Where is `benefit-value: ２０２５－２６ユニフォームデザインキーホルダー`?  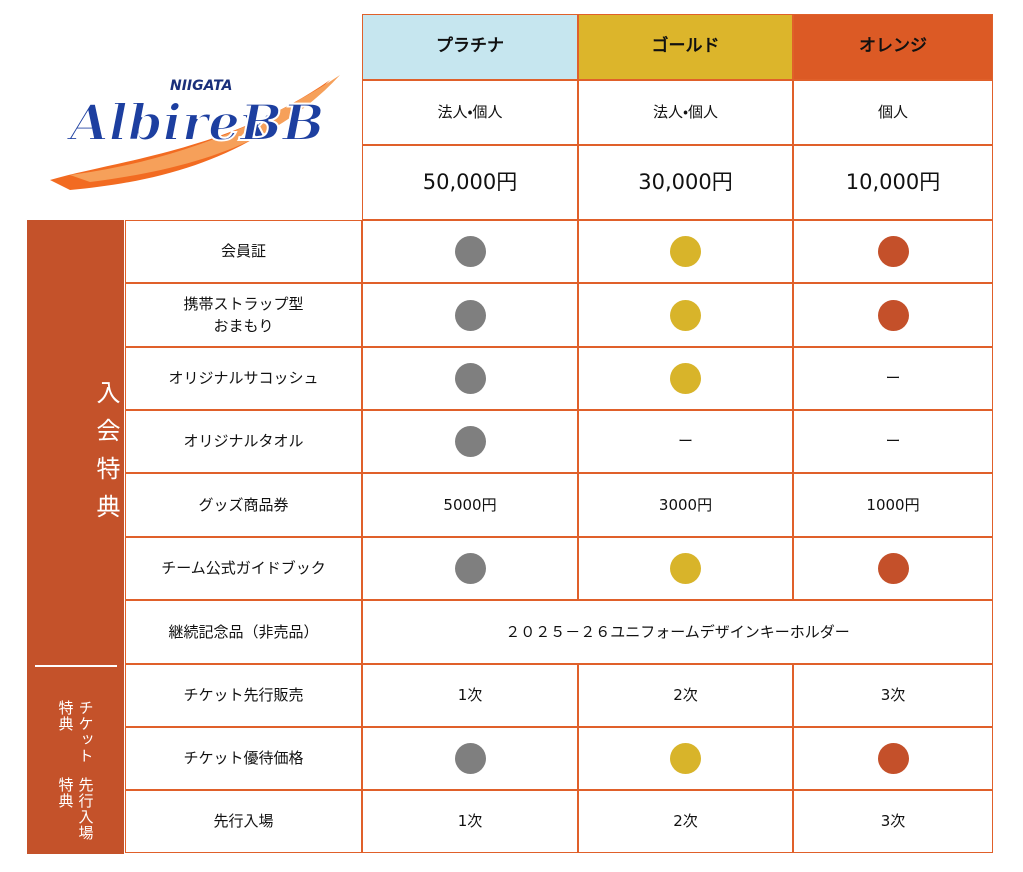 benefit-value: ２０２５－２６ユニフォームデザインキーホルダー is located at coordinates (677, 631).